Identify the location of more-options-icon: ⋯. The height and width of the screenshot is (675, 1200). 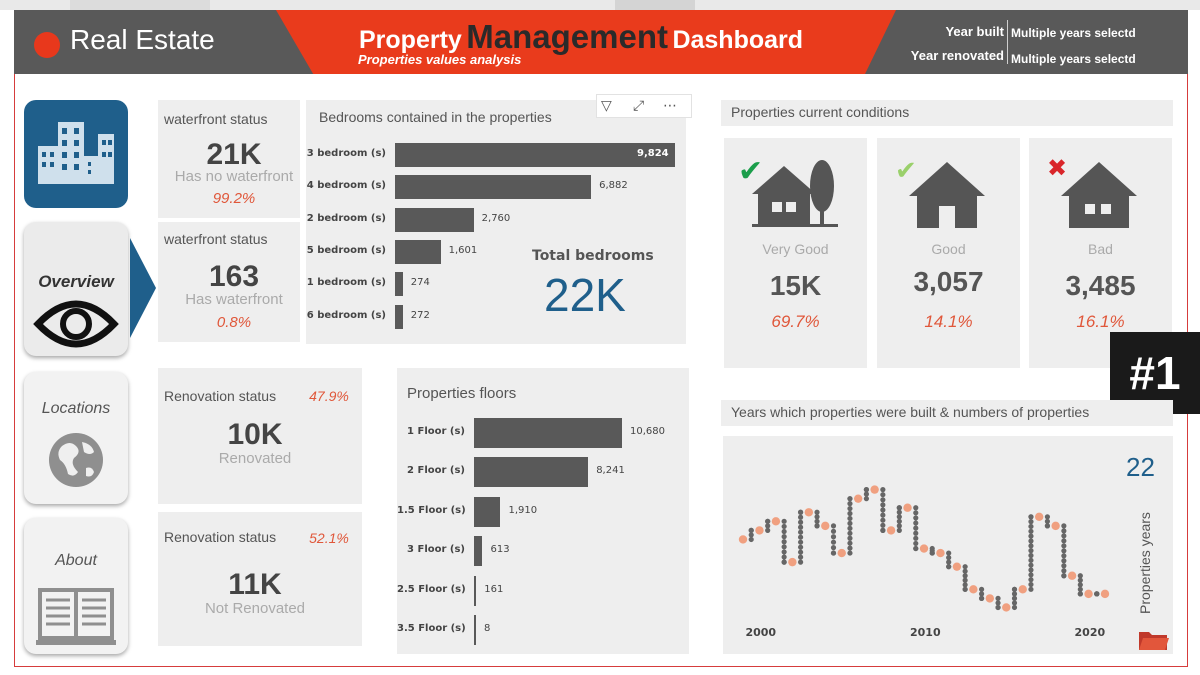
(670, 106).